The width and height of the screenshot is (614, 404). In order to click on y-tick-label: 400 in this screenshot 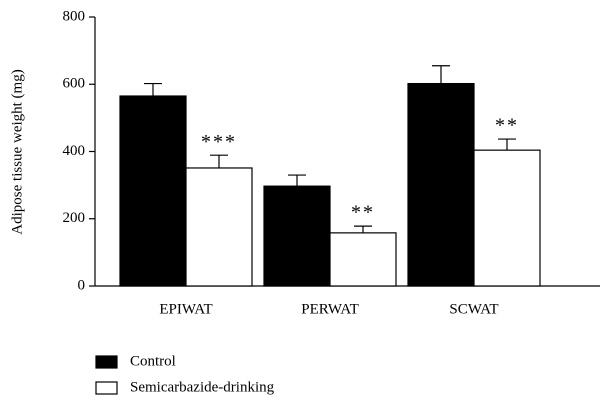, I will do `click(74, 151)`.